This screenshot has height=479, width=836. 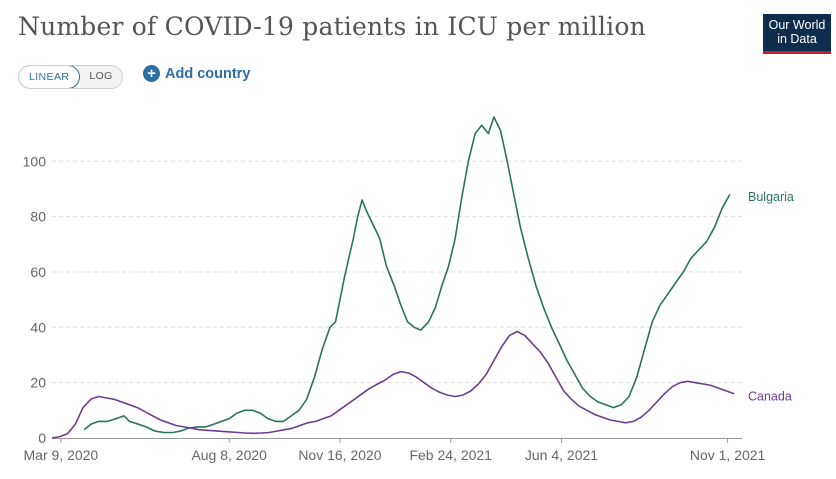 I want to click on linear-scale-button: LINEAR, so click(x=49, y=77).